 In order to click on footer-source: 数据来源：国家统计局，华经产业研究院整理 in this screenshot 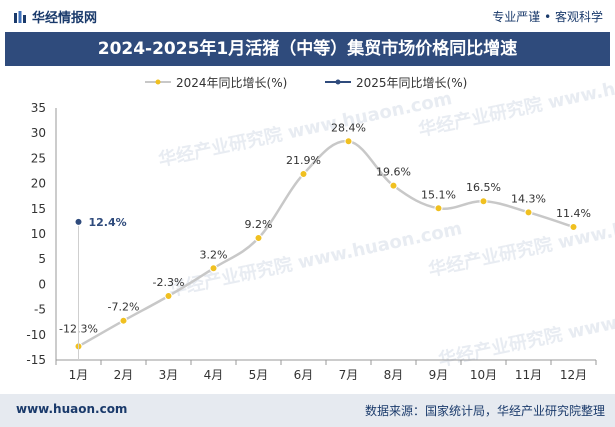, I will do `click(484, 411)`.